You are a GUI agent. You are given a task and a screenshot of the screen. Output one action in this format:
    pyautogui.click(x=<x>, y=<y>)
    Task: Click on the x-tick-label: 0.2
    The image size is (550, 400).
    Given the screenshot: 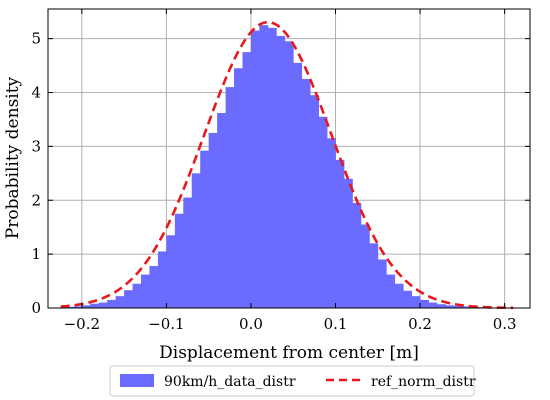 What is the action you would take?
    pyautogui.click(x=420, y=324)
    